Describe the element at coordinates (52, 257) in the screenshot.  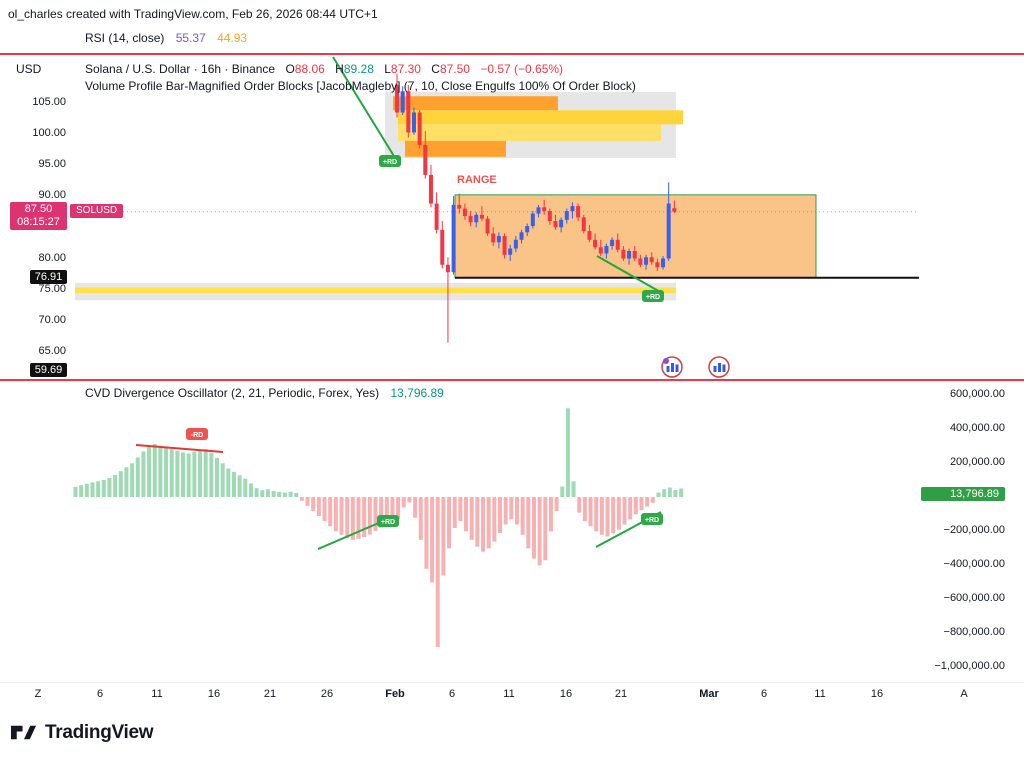
I see `price-axis-label: 80.00` at that location.